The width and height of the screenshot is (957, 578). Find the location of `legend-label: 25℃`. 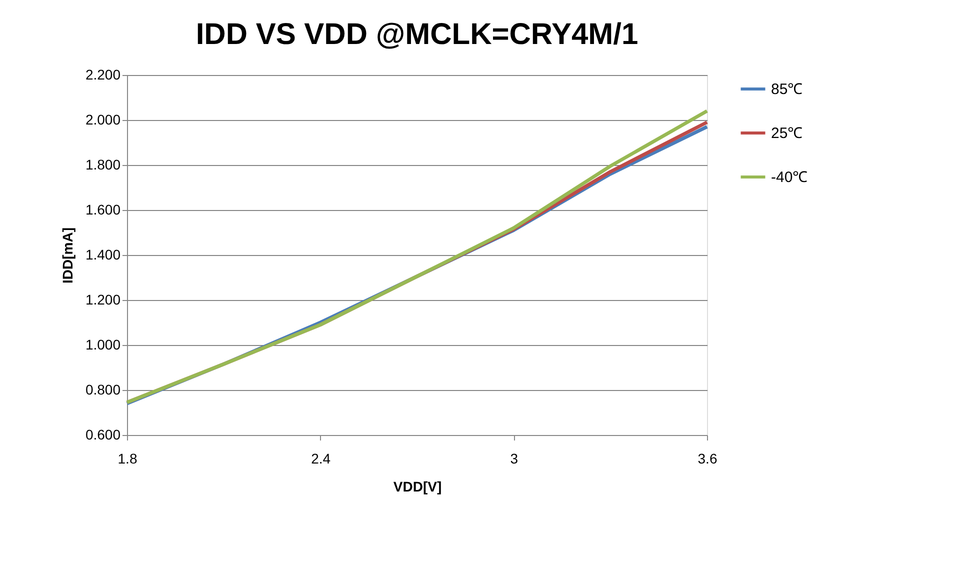

legend-label: 25℃ is located at coordinates (787, 133).